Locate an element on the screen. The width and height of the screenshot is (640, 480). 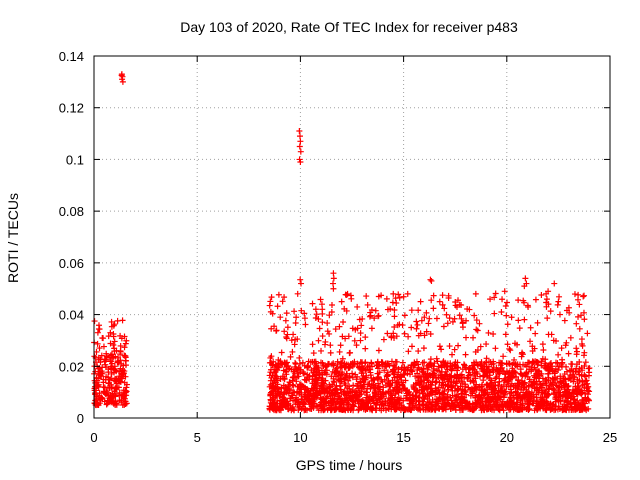
x-tick-label: 0 is located at coordinates (93, 437).